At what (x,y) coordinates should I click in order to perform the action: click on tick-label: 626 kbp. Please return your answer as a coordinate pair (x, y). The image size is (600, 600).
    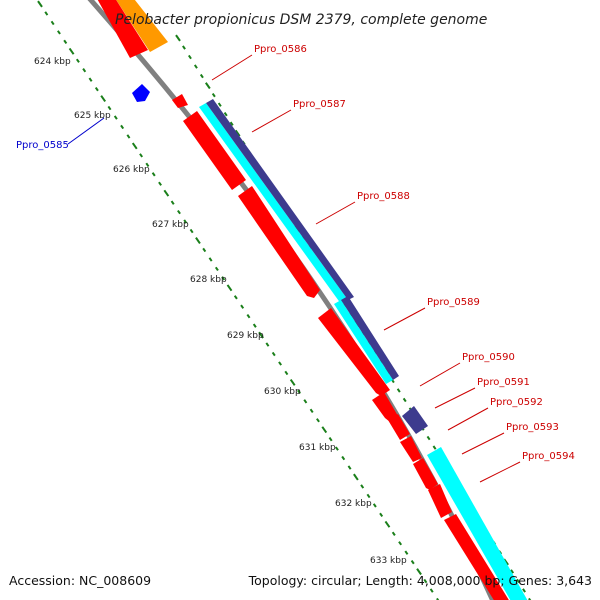
    Looking at the image, I should click on (131, 170).